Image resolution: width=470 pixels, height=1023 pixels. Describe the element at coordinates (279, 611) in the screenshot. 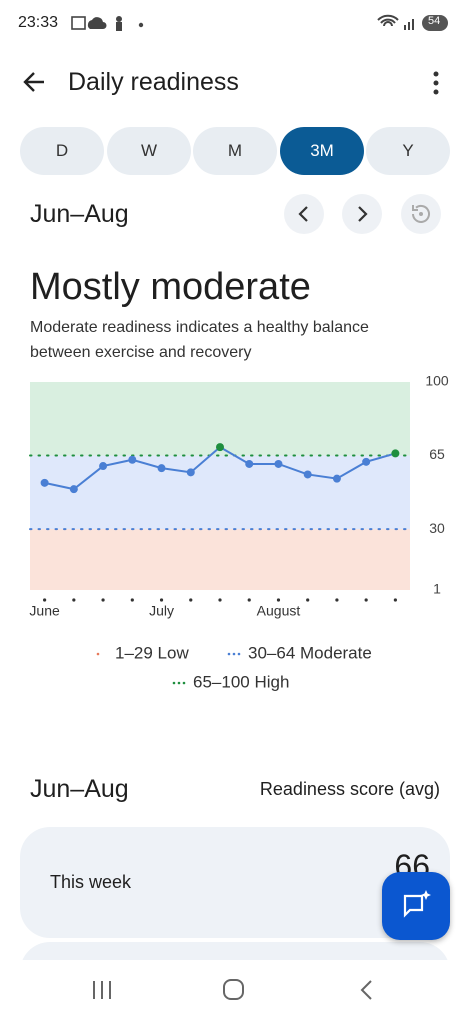

I see `x-tick-label: August` at that location.